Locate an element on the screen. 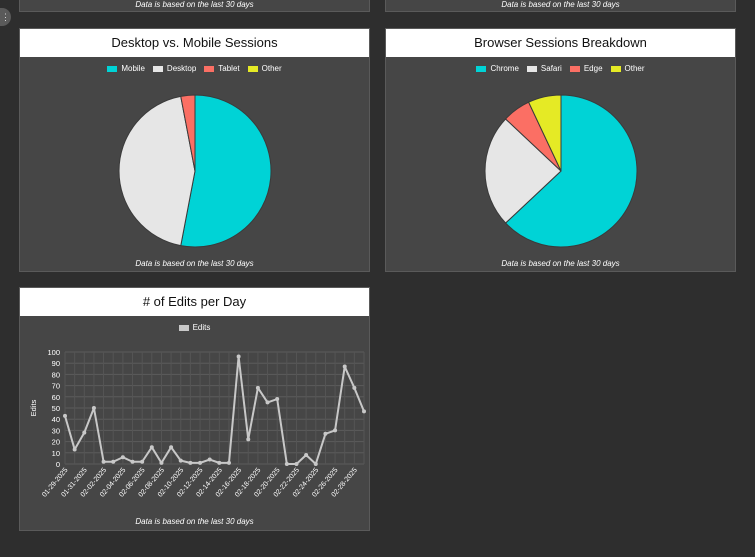 This screenshot has width=755, height=557. device-legend-swatch-mobile is located at coordinates (112, 68).